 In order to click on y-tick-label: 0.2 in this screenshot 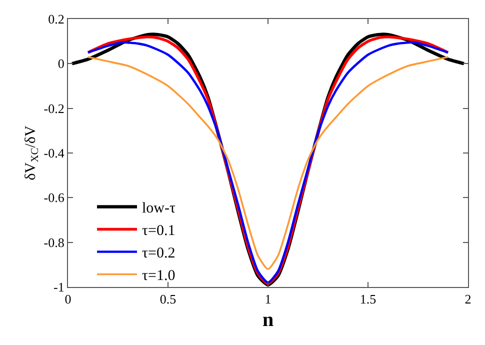, I will do `click(56, 19)`.